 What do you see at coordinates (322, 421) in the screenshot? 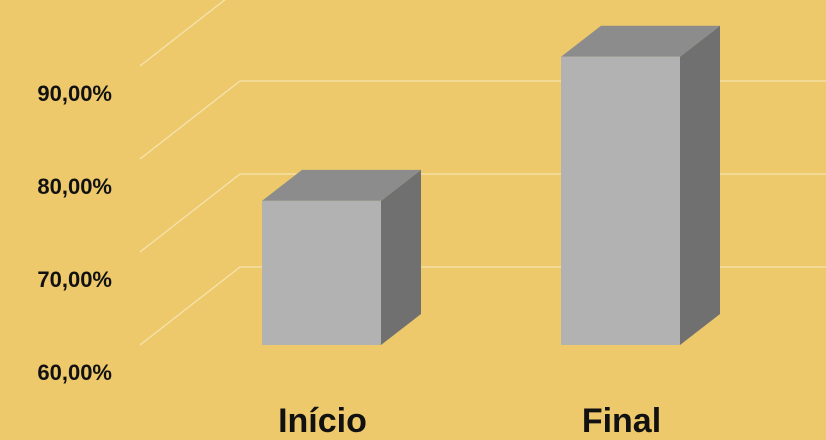
I see `x-category-label: Início` at bounding box center [322, 421].